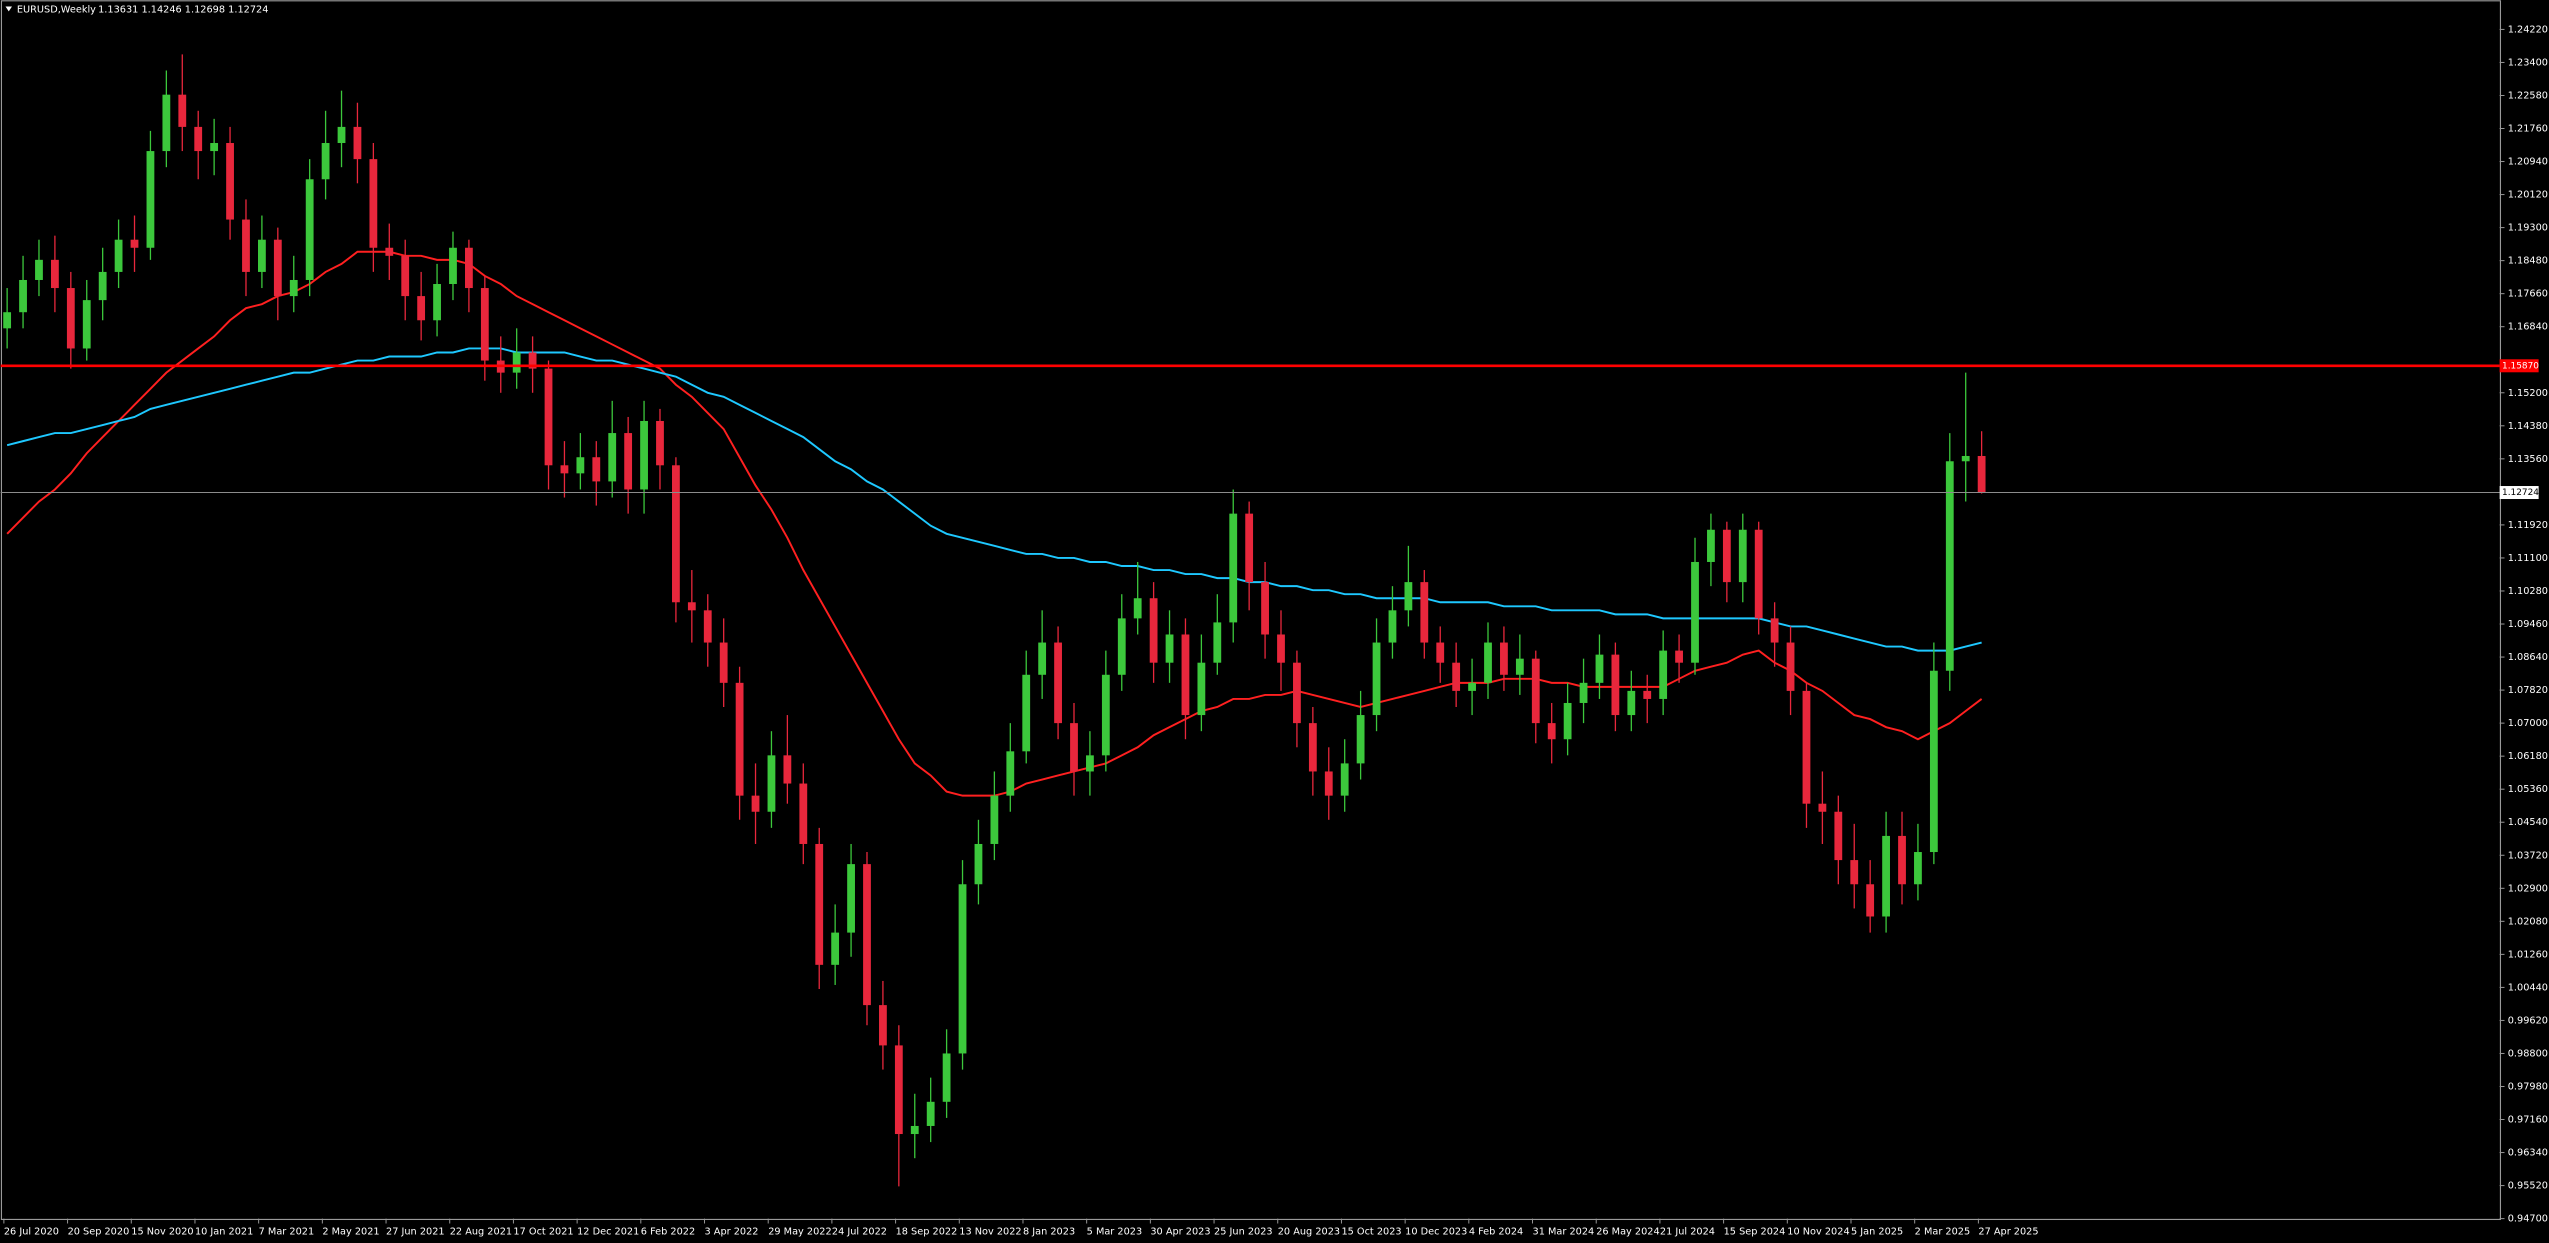  I want to click on current-price-label: 1.12724, so click(2520, 493).